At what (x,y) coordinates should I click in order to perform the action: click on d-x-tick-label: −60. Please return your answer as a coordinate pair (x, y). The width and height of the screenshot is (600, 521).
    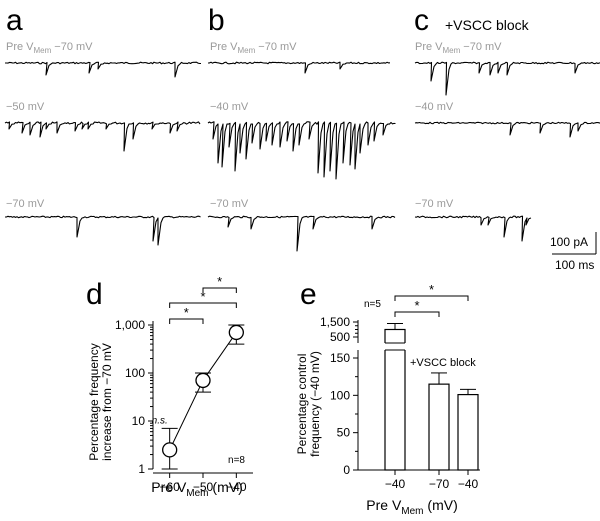
    Looking at the image, I should click on (169, 487).